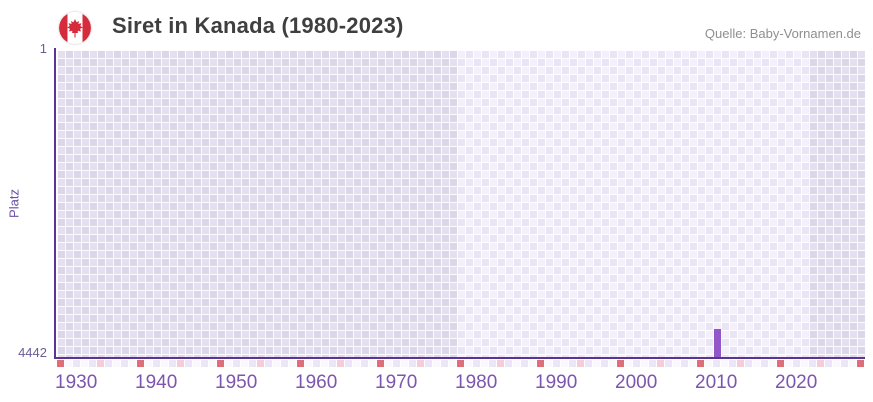 The height and width of the screenshot is (402, 873). Describe the element at coordinates (108, 363) in the screenshot. I see `strip-cell-1936` at that location.